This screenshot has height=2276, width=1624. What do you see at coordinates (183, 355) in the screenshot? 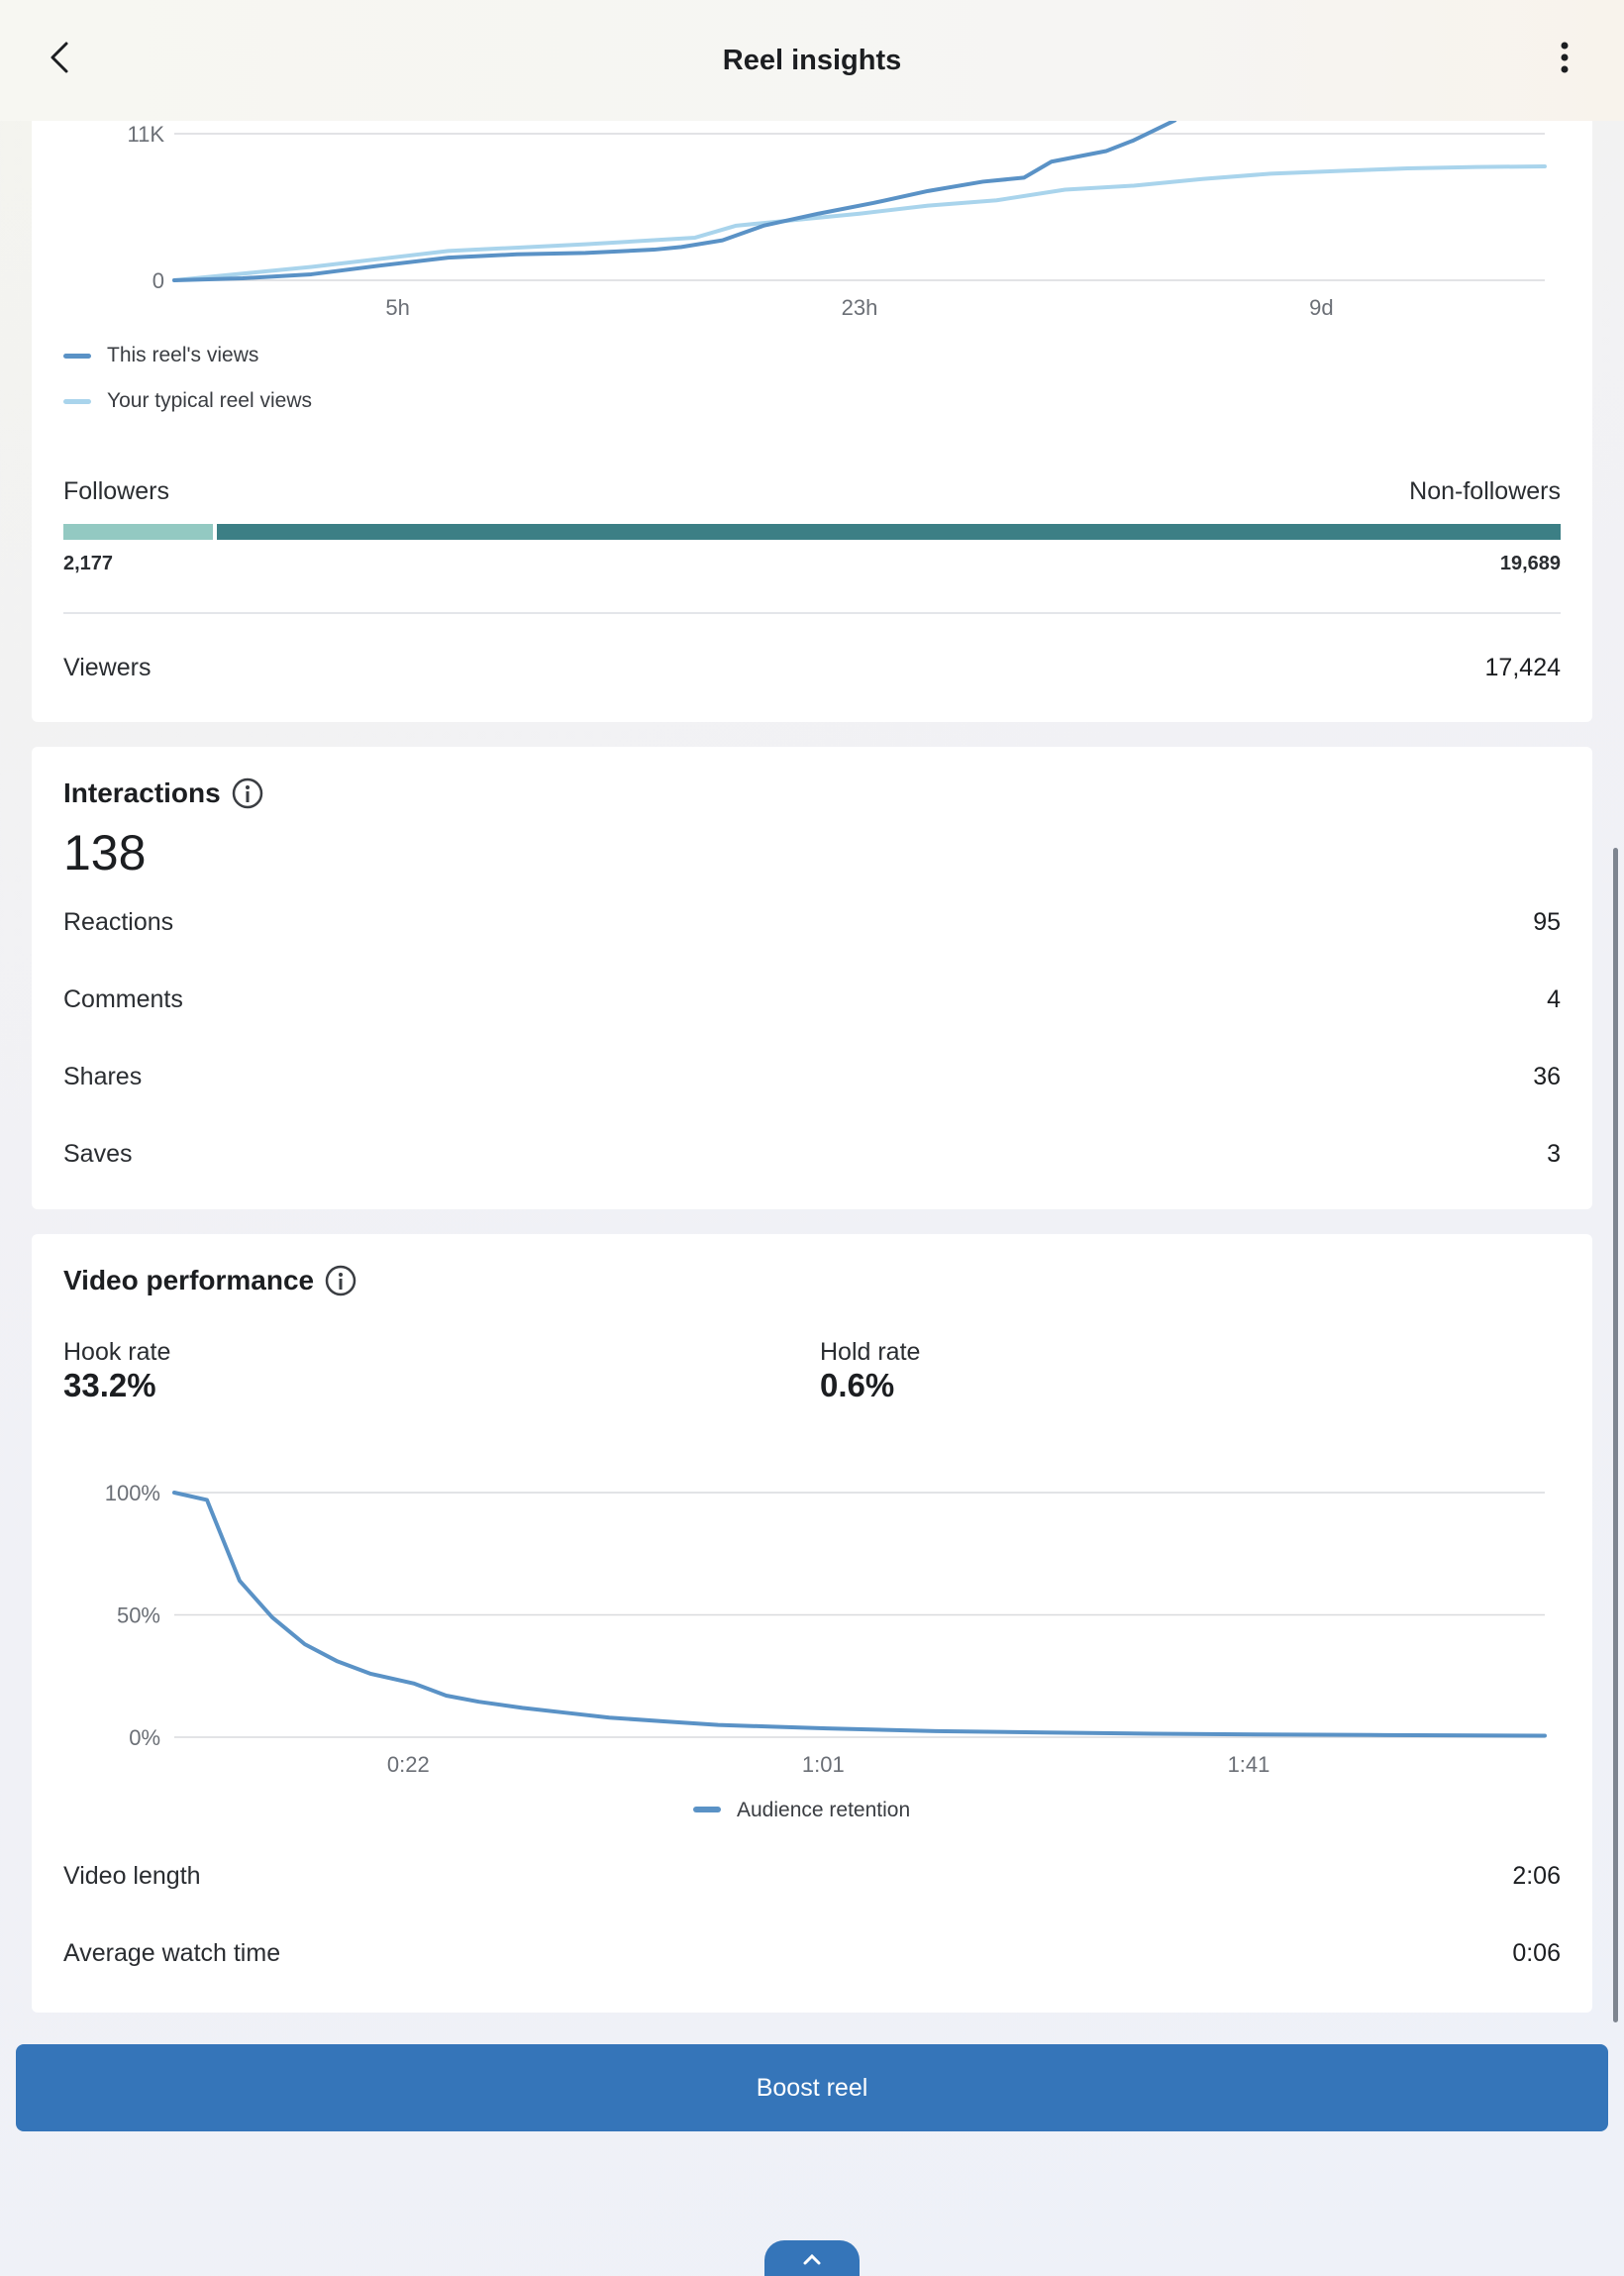
I see `legend-label: This reel's views` at bounding box center [183, 355].